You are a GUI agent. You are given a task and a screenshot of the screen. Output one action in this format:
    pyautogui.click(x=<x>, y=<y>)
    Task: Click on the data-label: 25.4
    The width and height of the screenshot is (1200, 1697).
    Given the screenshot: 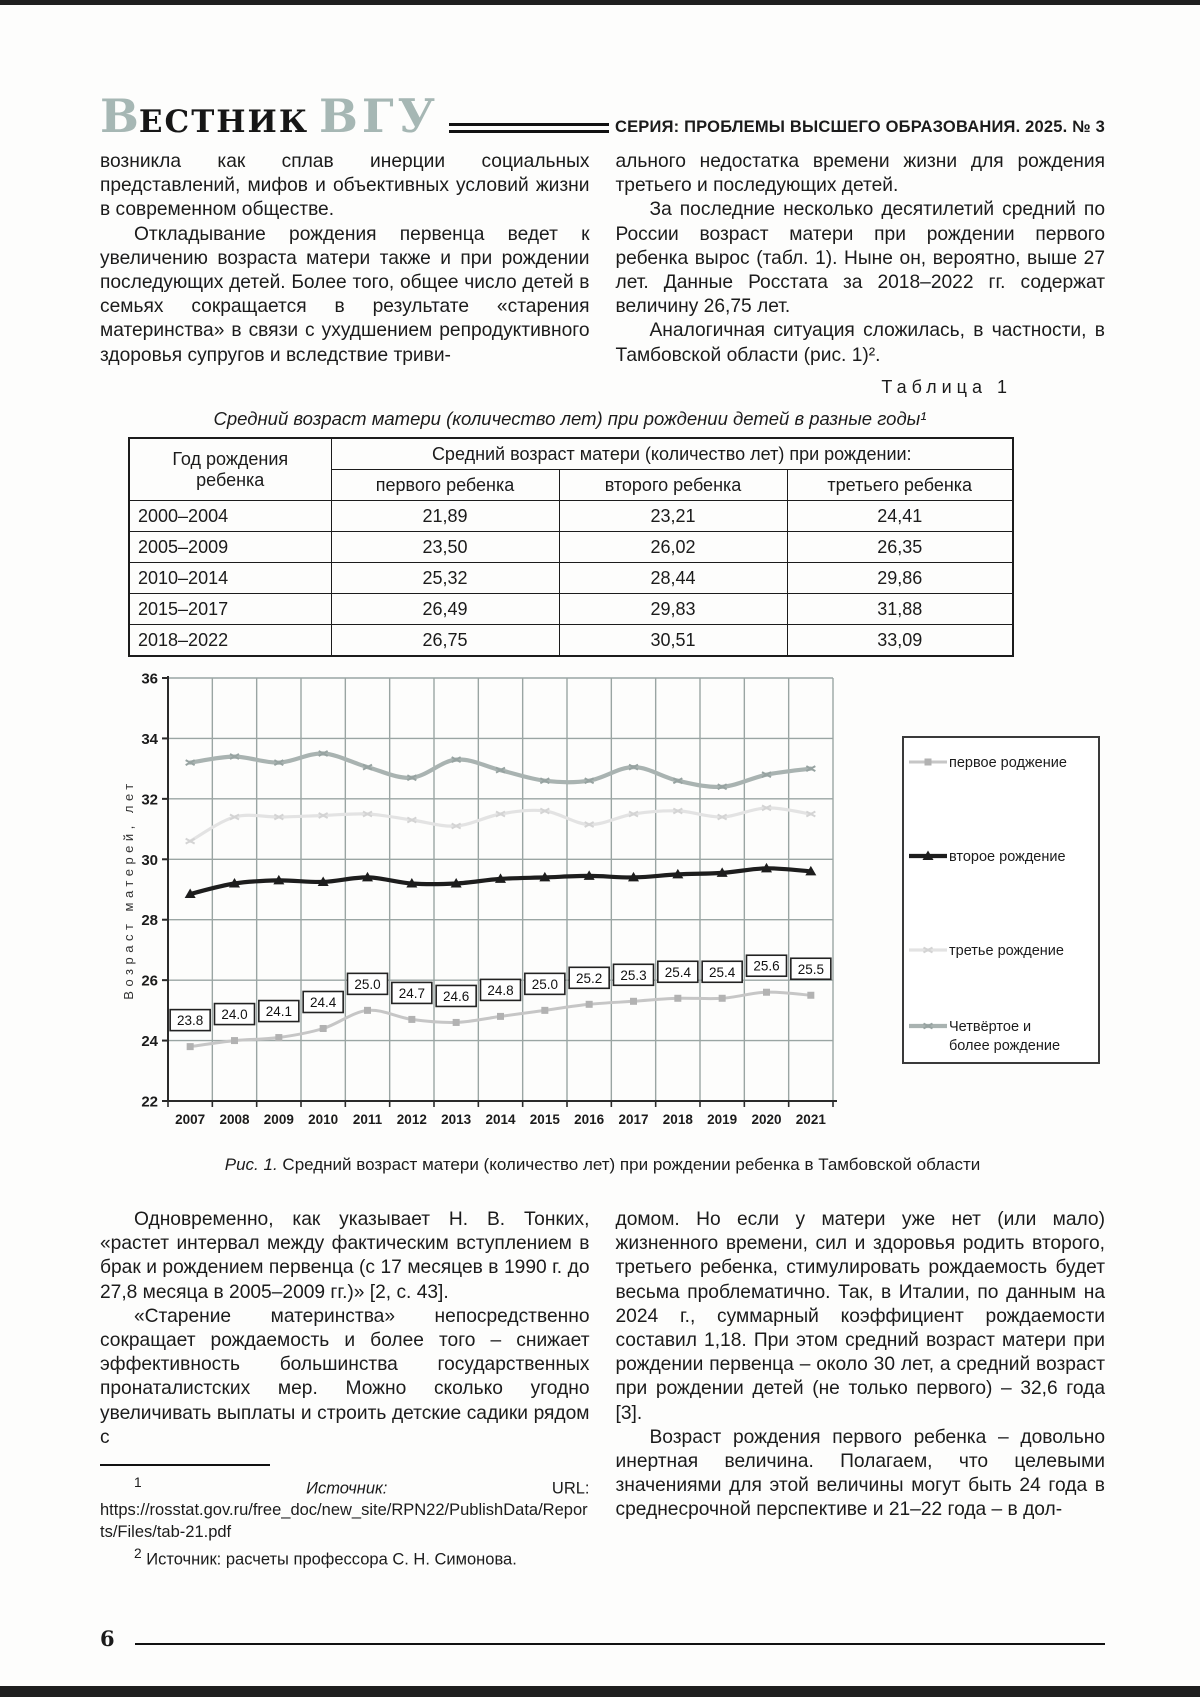 What is the action you would take?
    pyautogui.click(x=678, y=972)
    